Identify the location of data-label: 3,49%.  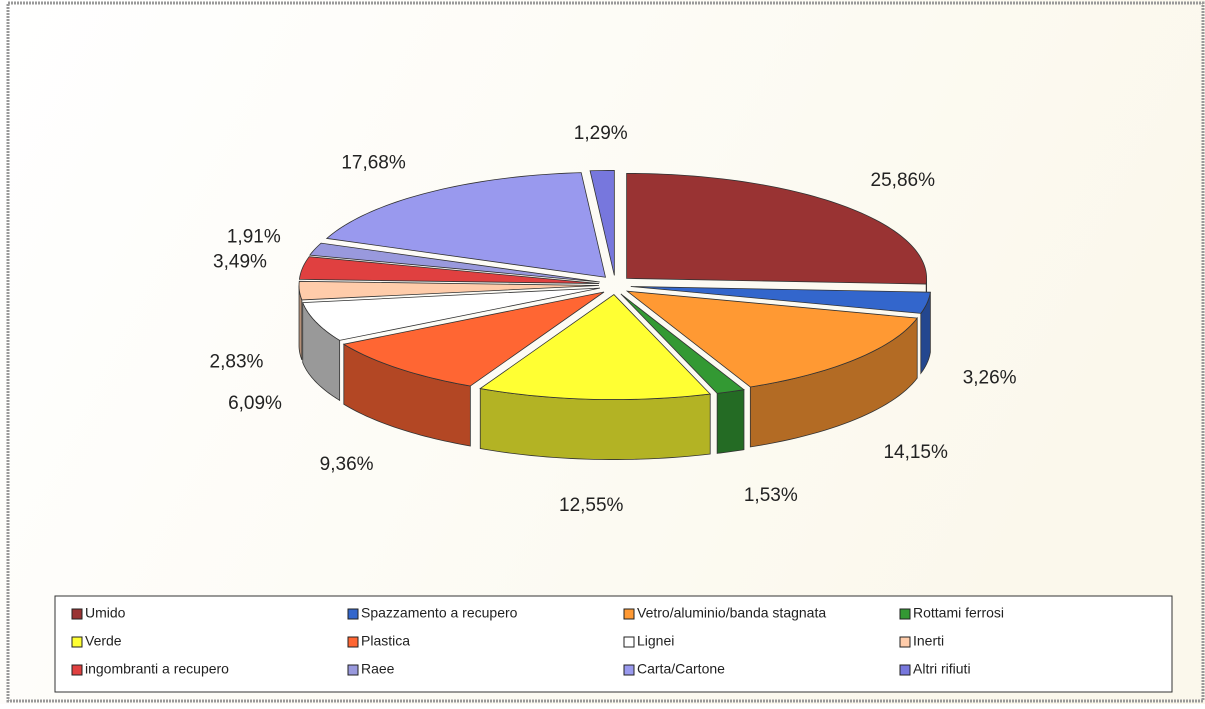
(240, 262).